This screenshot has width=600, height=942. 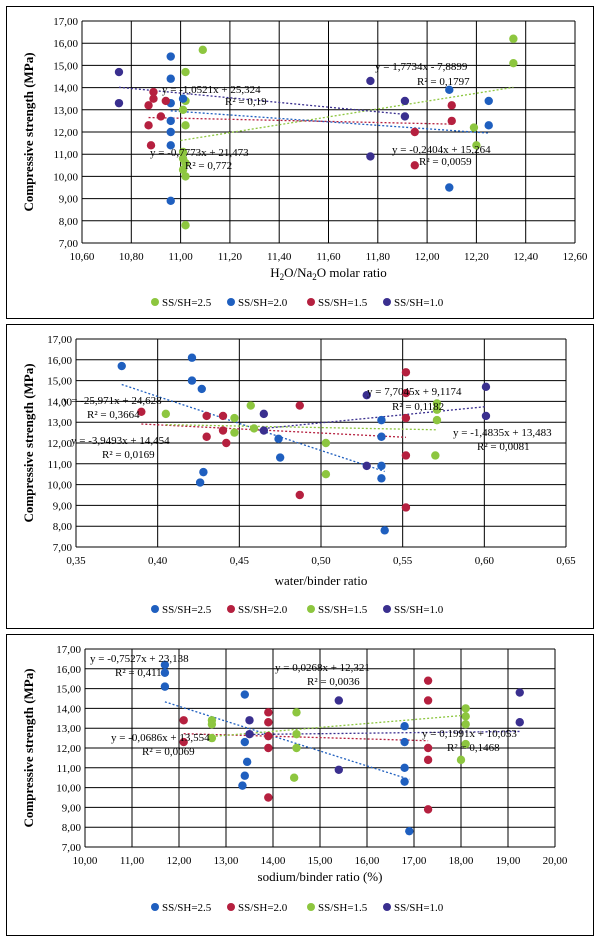 I want to click on x-axis-title-part: H, so click(x=274, y=272).